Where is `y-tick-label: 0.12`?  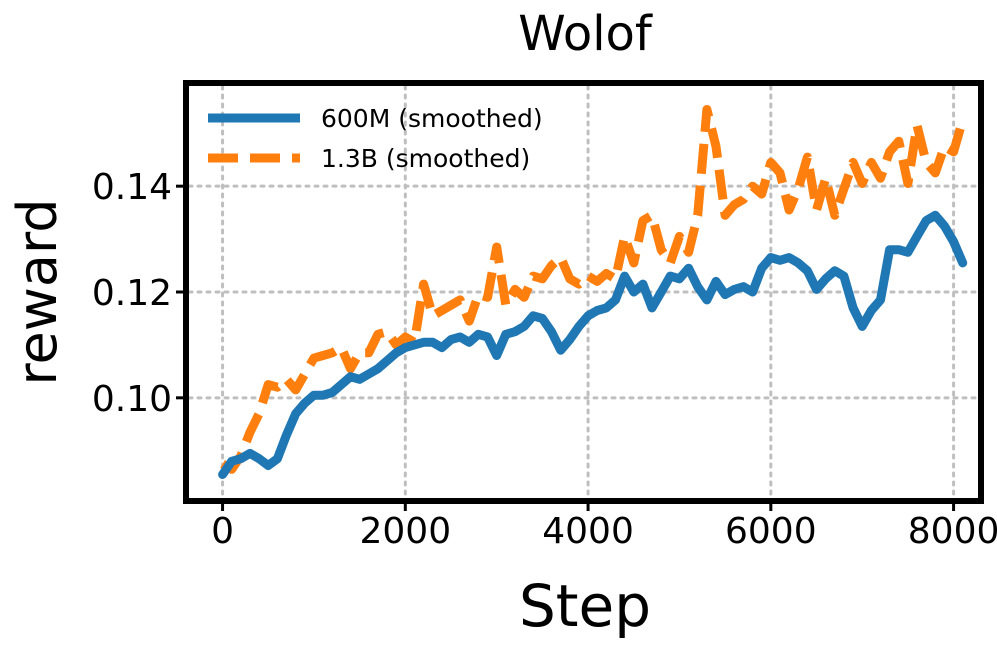
y-tick-label: 0.12 is located at coordinates (132, 293).